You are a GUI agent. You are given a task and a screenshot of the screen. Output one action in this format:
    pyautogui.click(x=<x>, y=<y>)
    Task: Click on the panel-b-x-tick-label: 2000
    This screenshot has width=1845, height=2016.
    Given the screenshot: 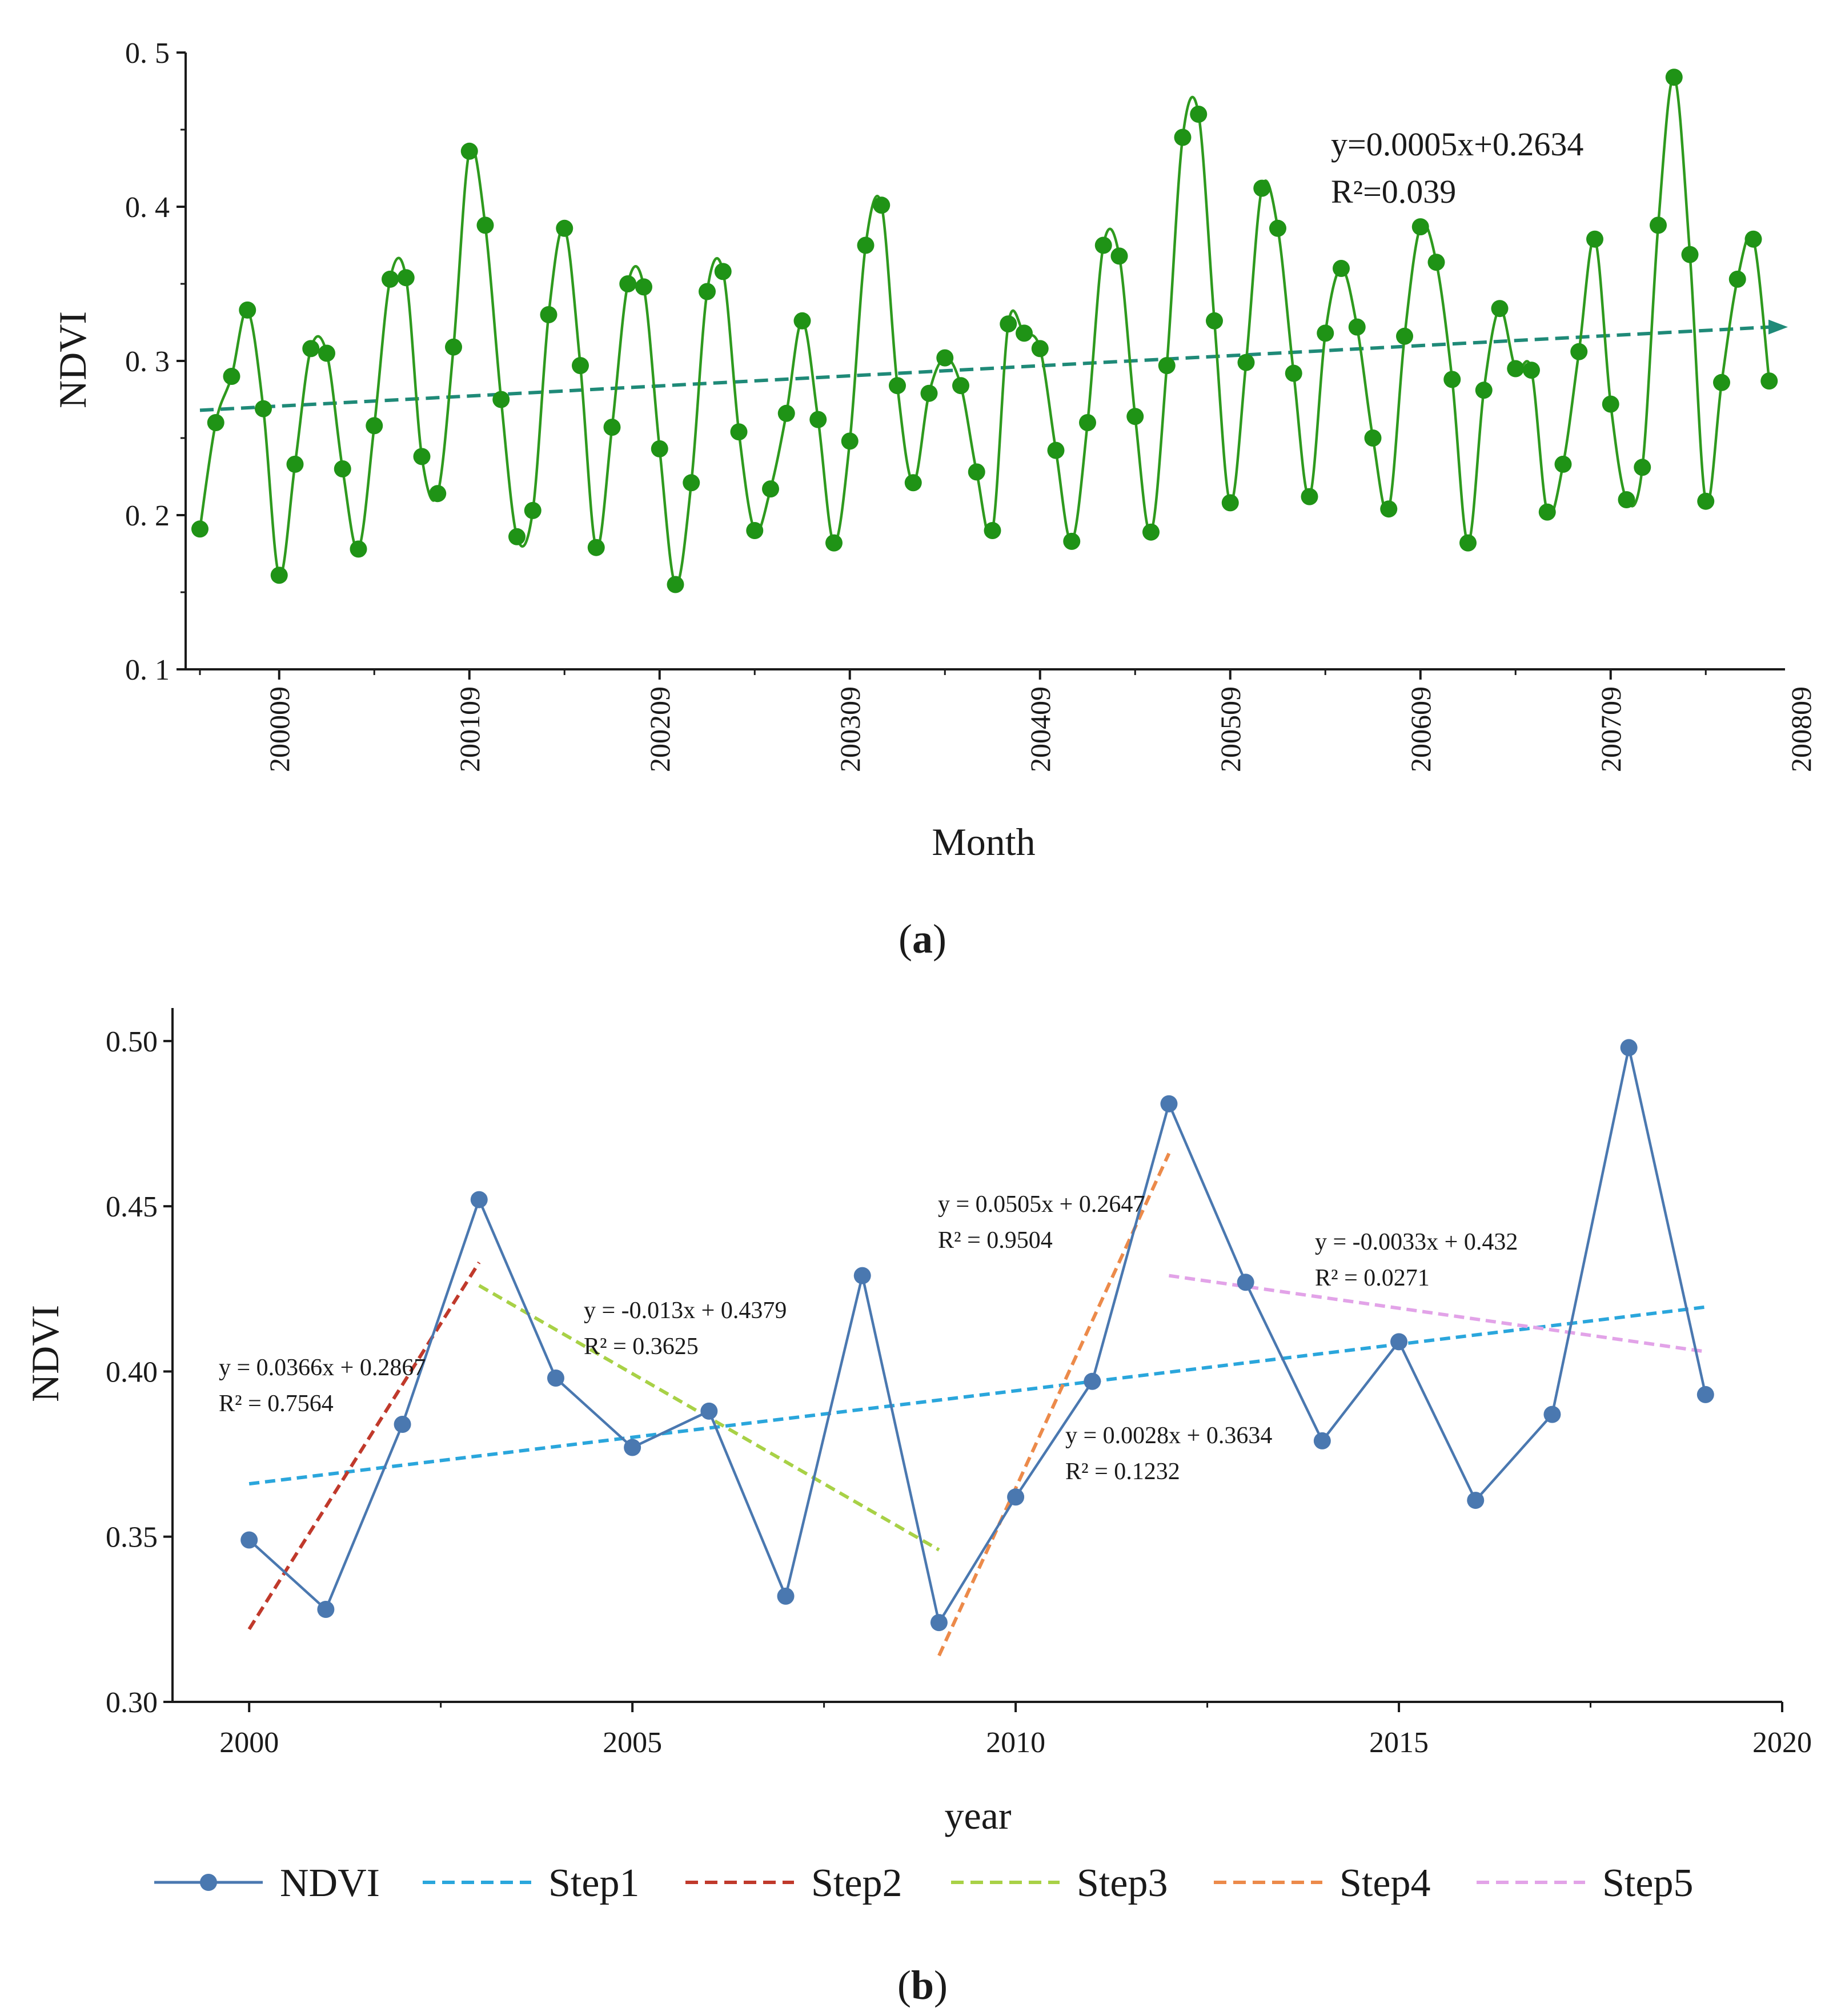 What is the action you would take?
    pyautogui.click(x=249, y=1742)
    